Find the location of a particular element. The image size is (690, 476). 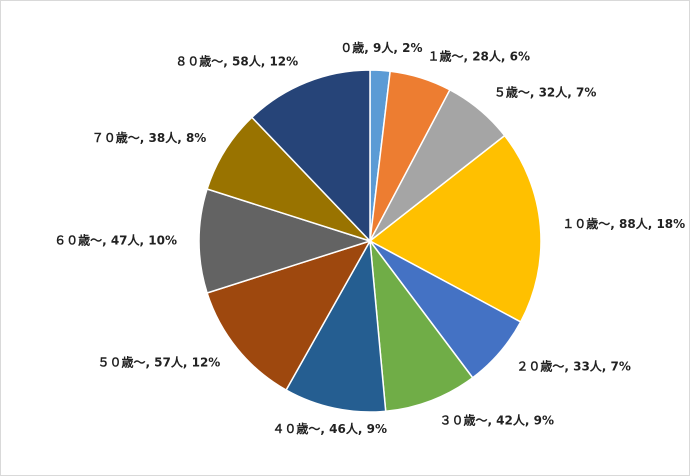

data-label: １歳～, 28人, 6% is located at coordinates (478, 55).